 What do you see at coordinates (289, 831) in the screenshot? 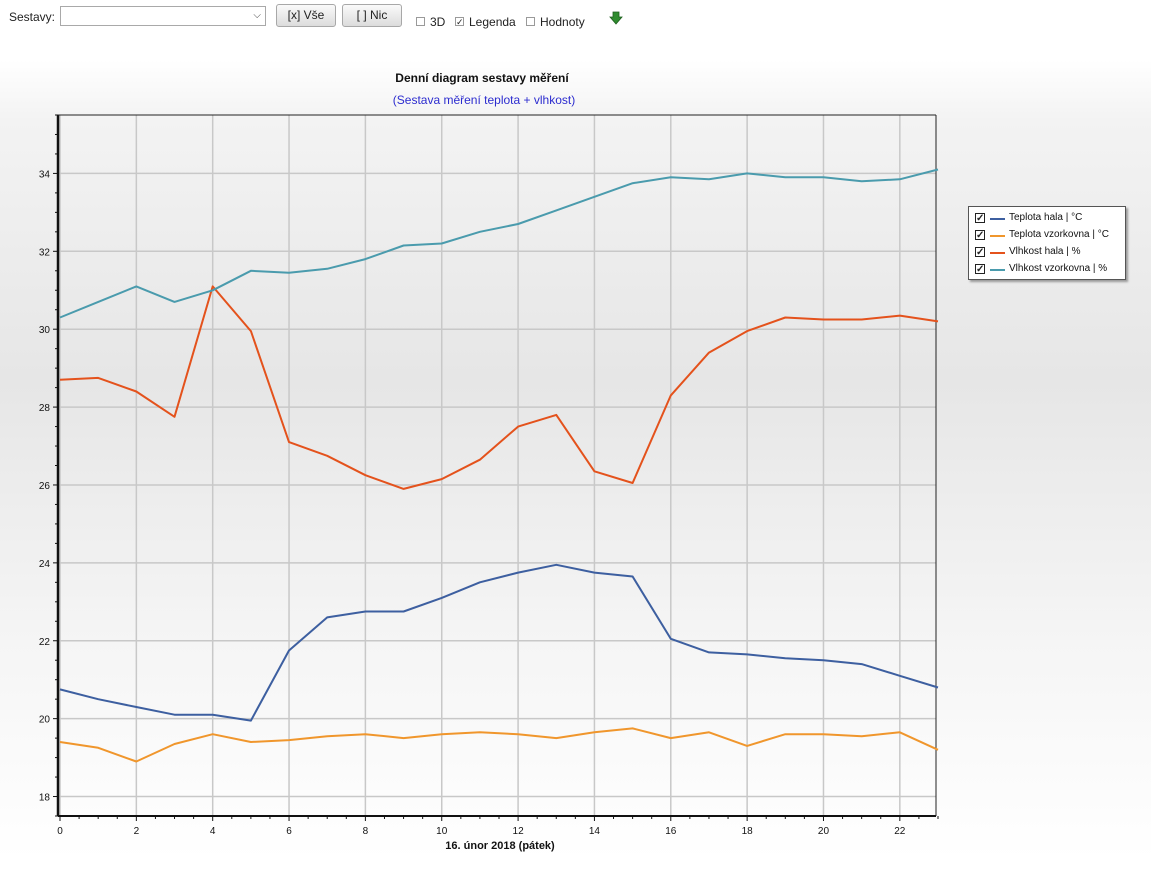
I see `x-tick-label: 6` at bounding box center [289, 831].